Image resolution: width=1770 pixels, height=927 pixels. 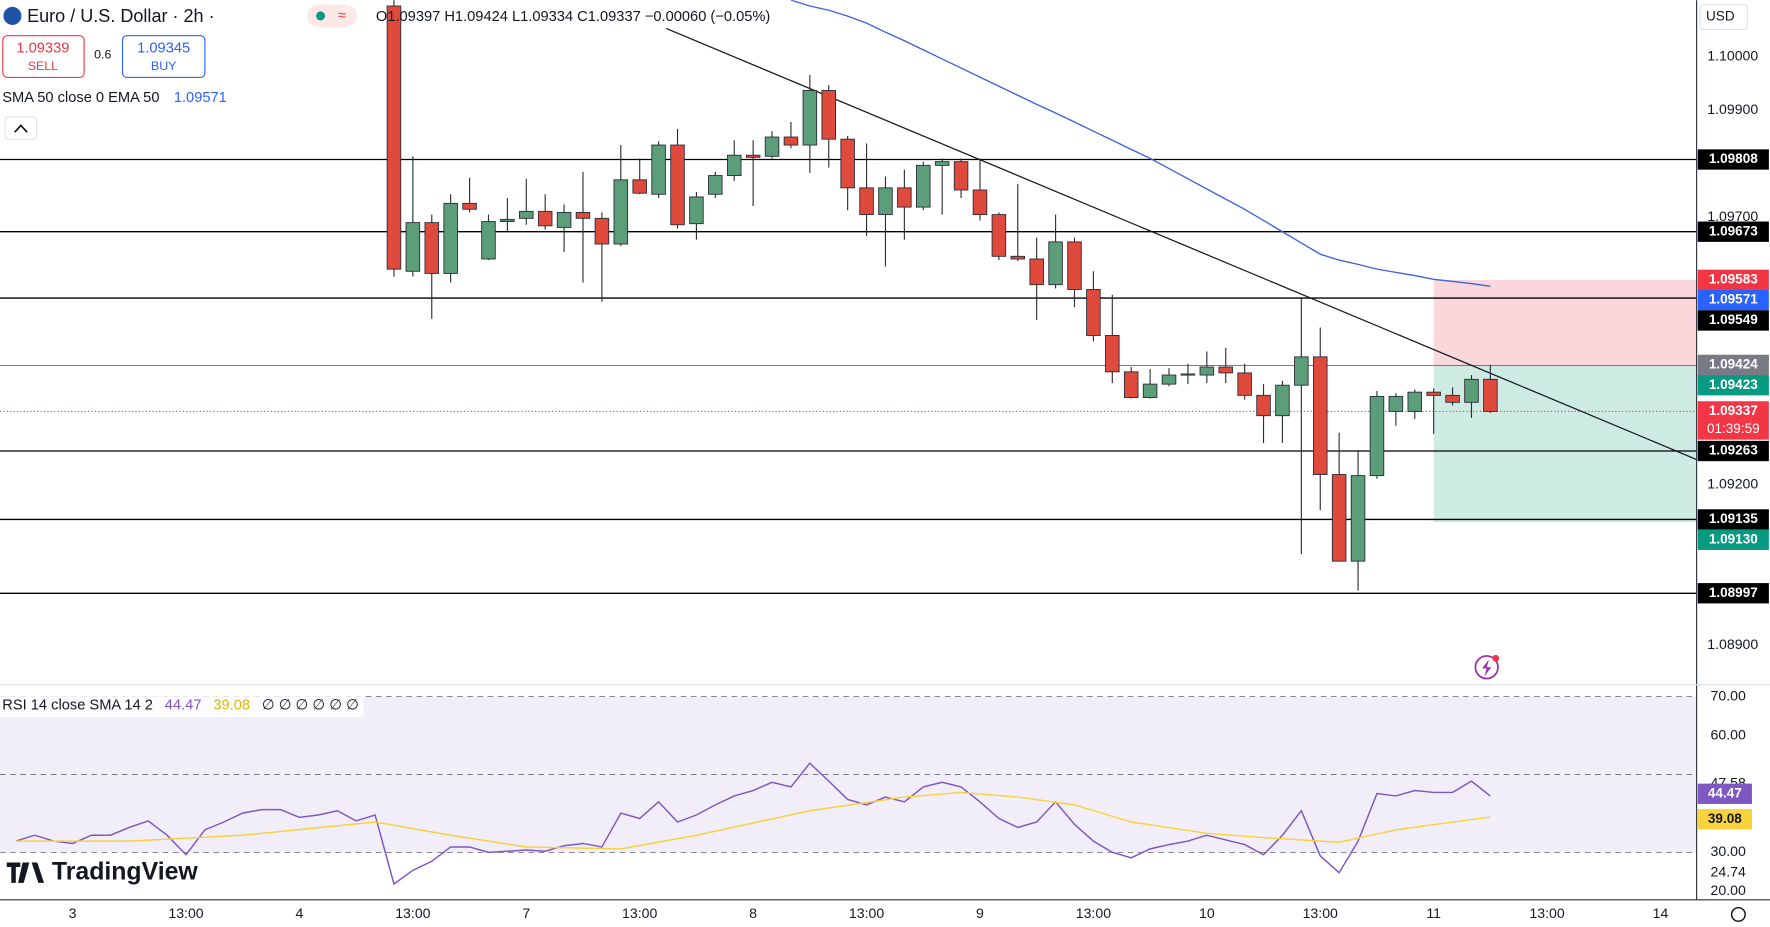 What do you see at coordinates (980, 913) in the screenshot?
I see `x-tick-label: 9` at bounding box center [980, 913].